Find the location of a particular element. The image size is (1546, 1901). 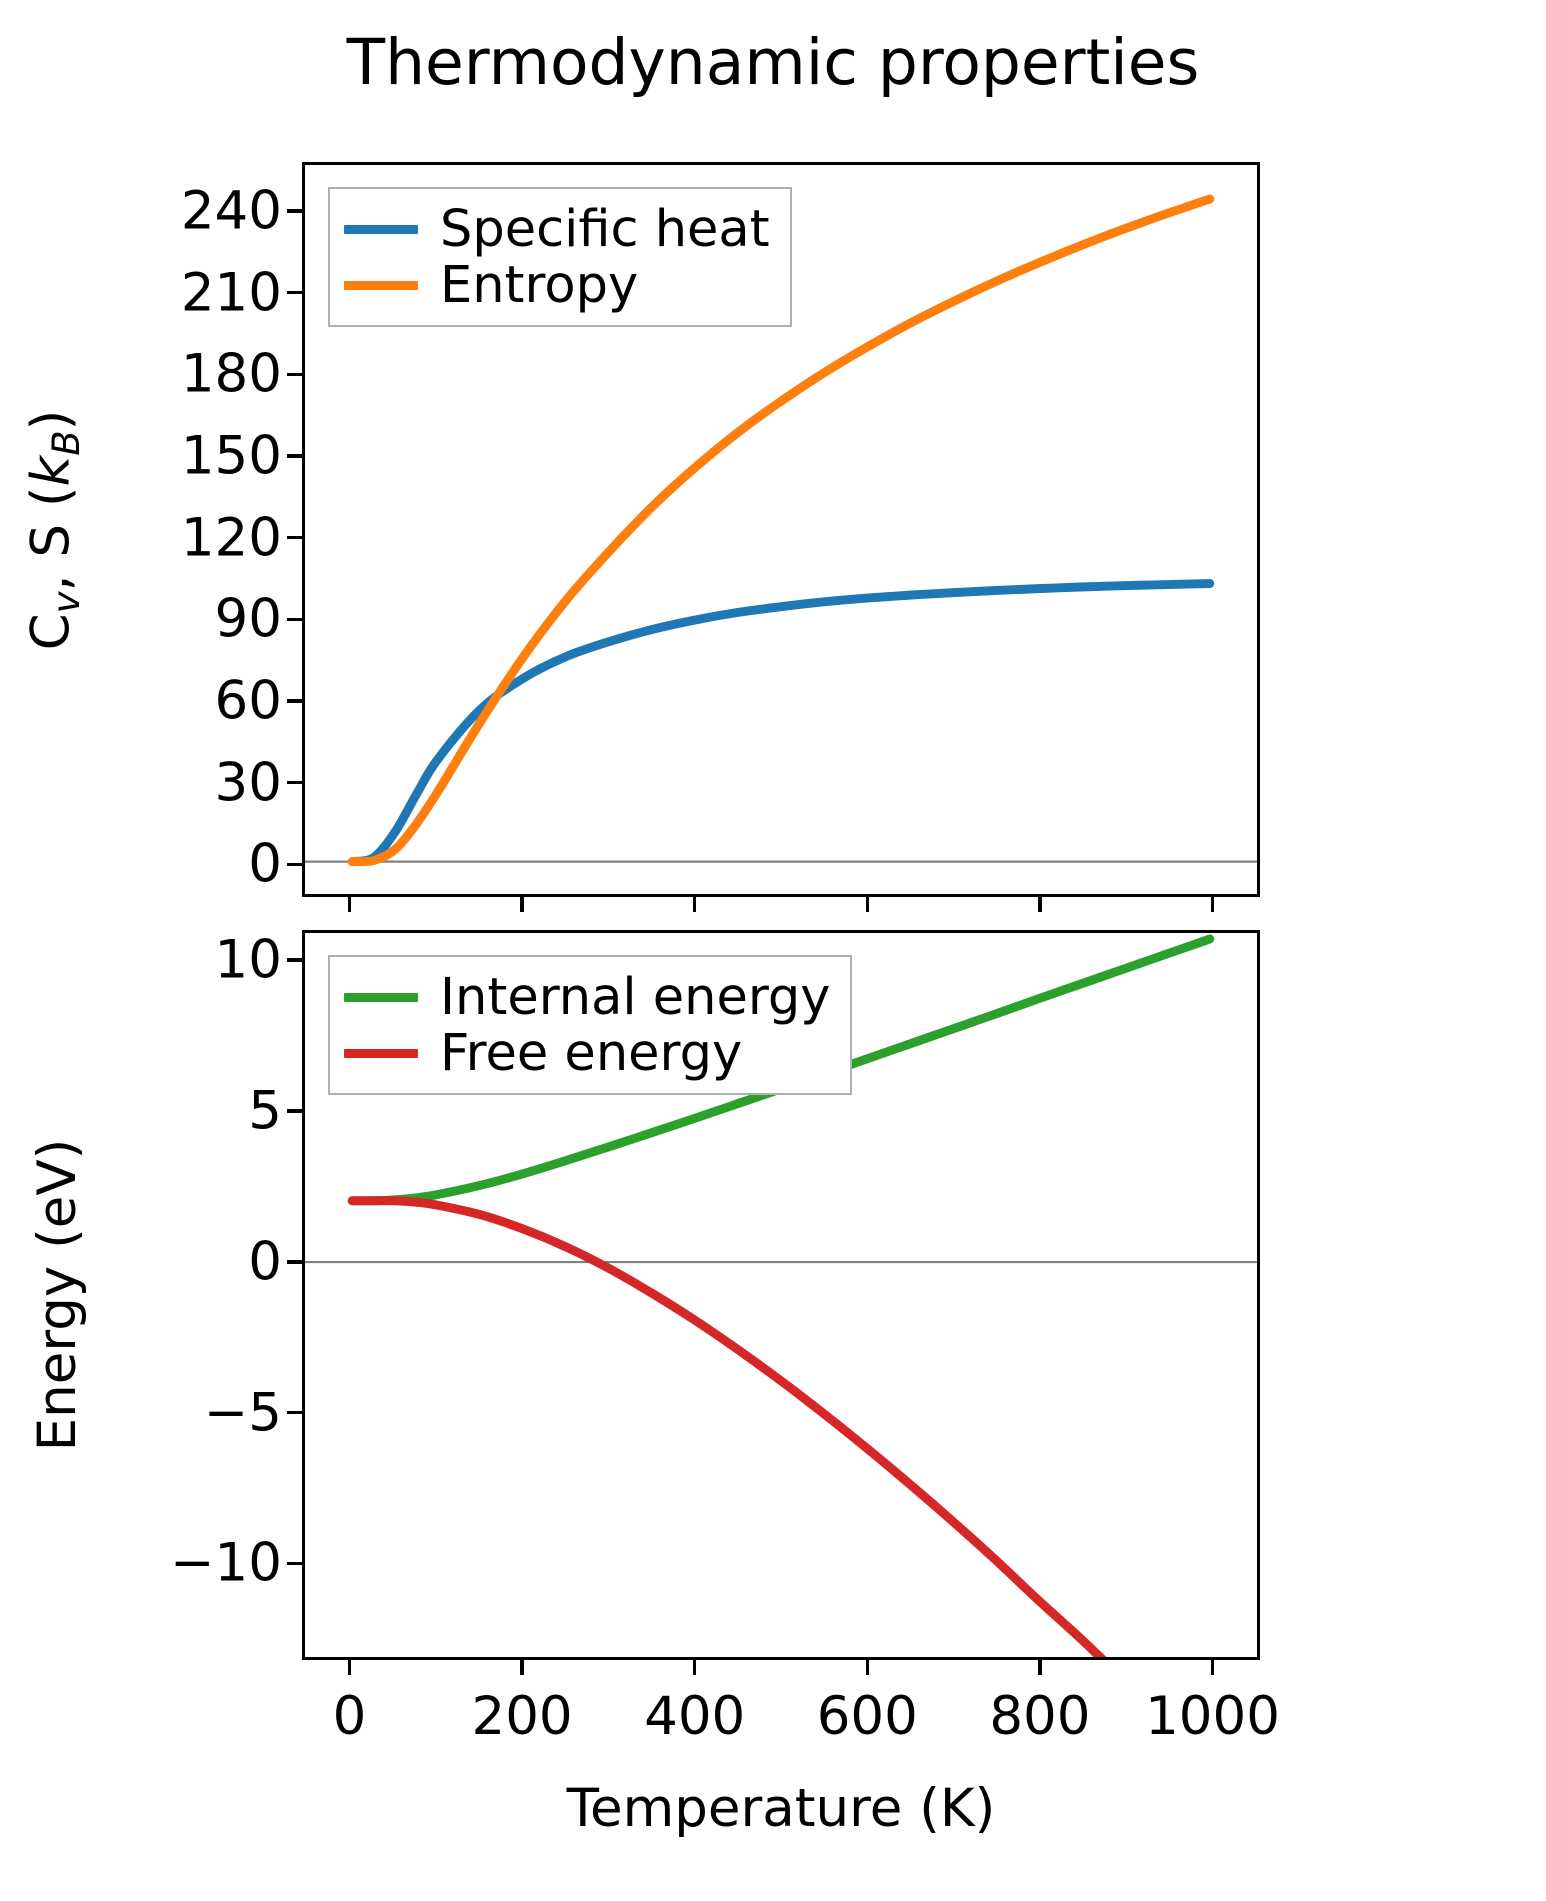

y-tick-label: 5 is located at coordinates (265, 1111).